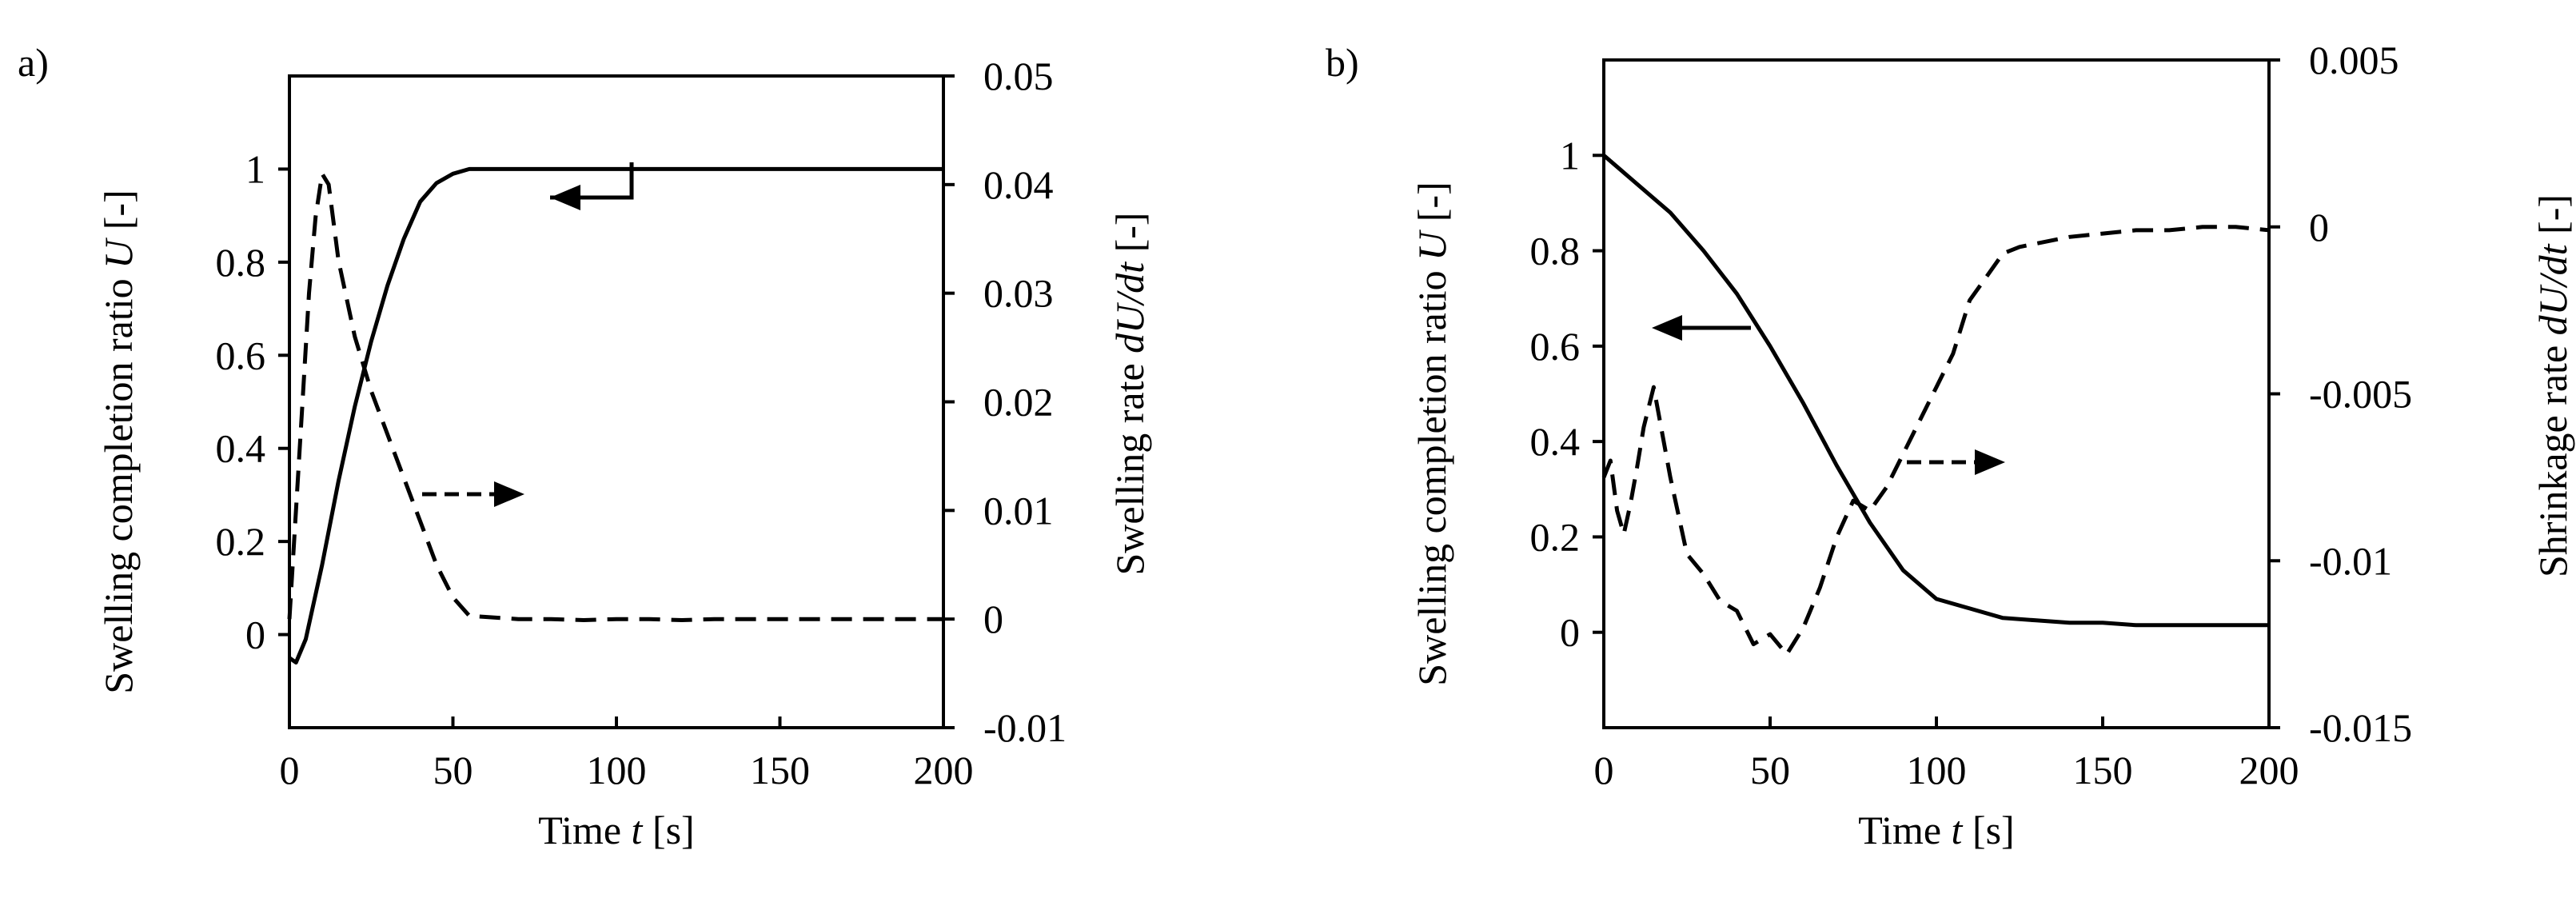  I want to click on y-right-tick-label: -0.015, so click(2360, 727).